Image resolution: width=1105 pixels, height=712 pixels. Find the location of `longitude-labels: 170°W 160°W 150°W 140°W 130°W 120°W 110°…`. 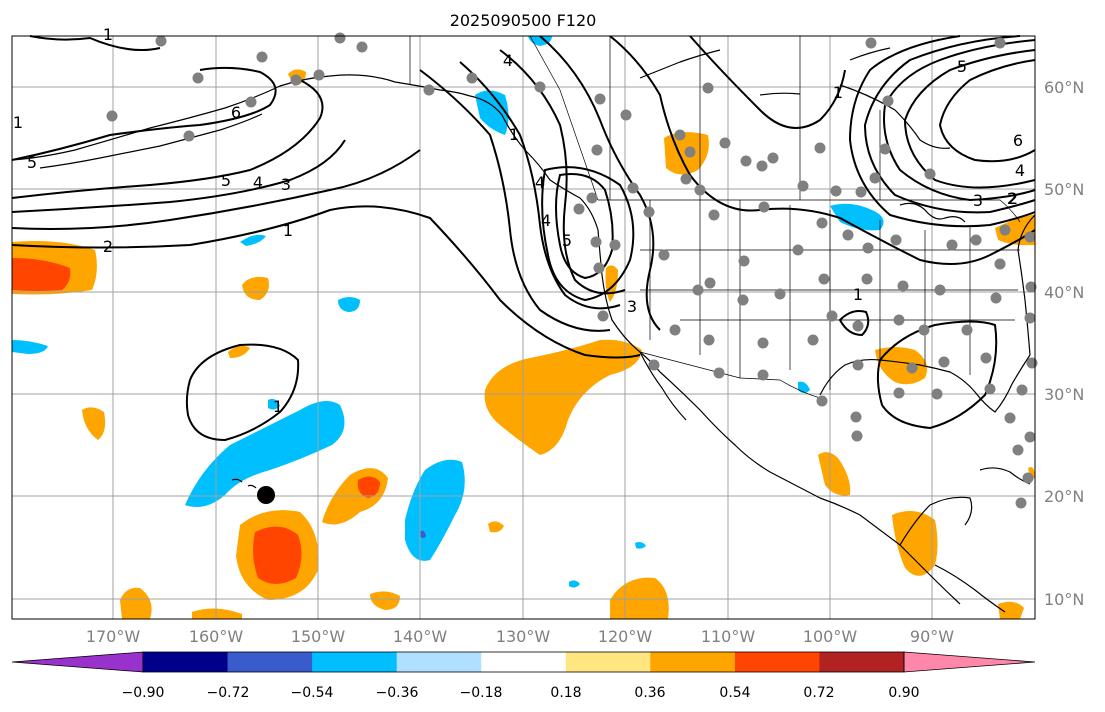

longitude-labels: 170°W 160°W 150°W 140°W 130°W 120°W 110°… is located at coordinates (520, 636).